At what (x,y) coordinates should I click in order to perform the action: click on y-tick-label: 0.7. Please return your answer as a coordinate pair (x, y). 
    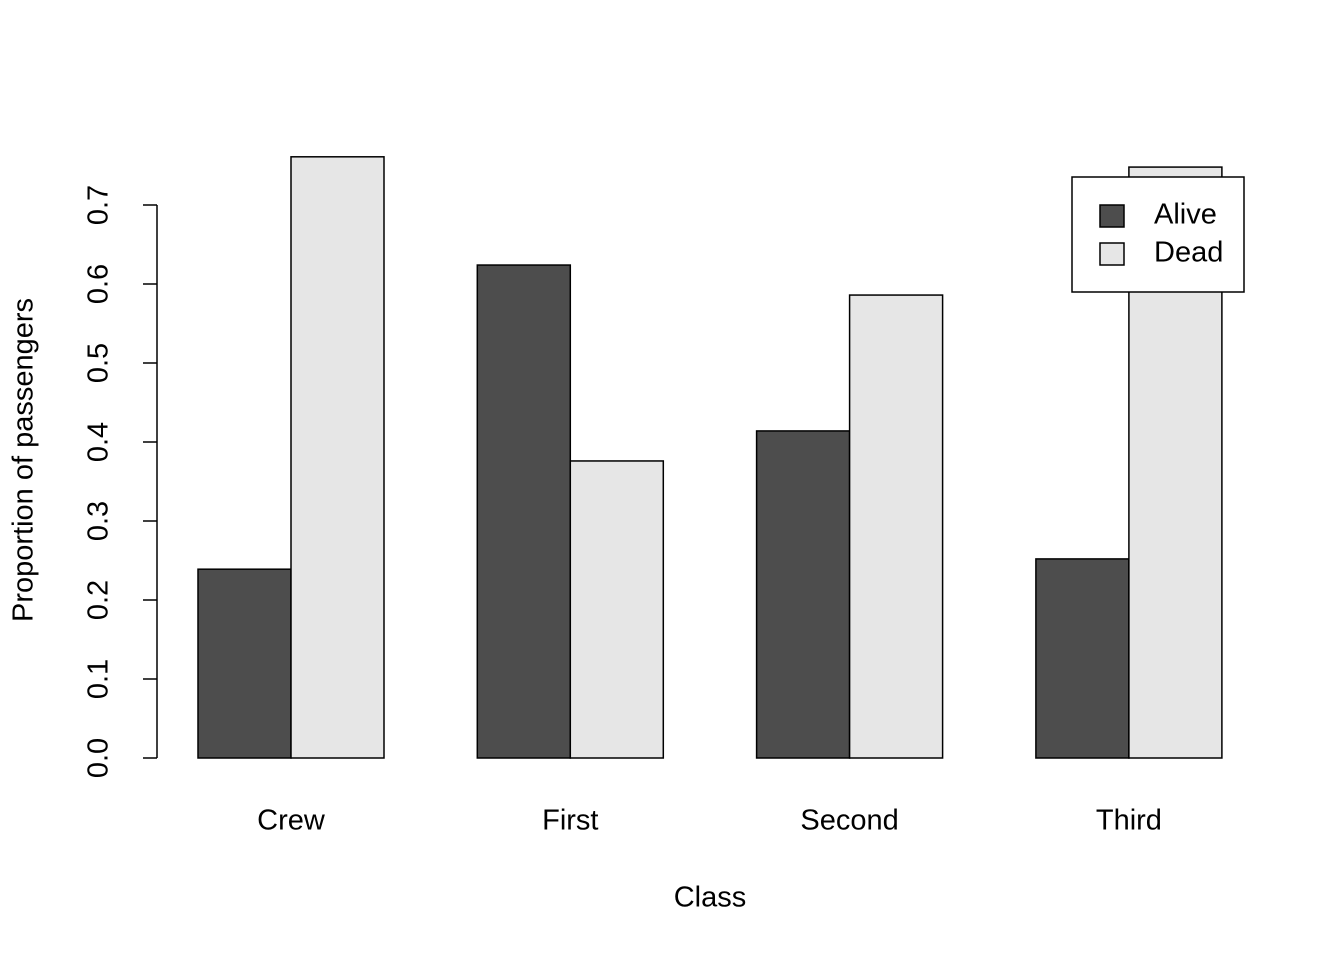
    Looking at the image, I should click on (99, 205).